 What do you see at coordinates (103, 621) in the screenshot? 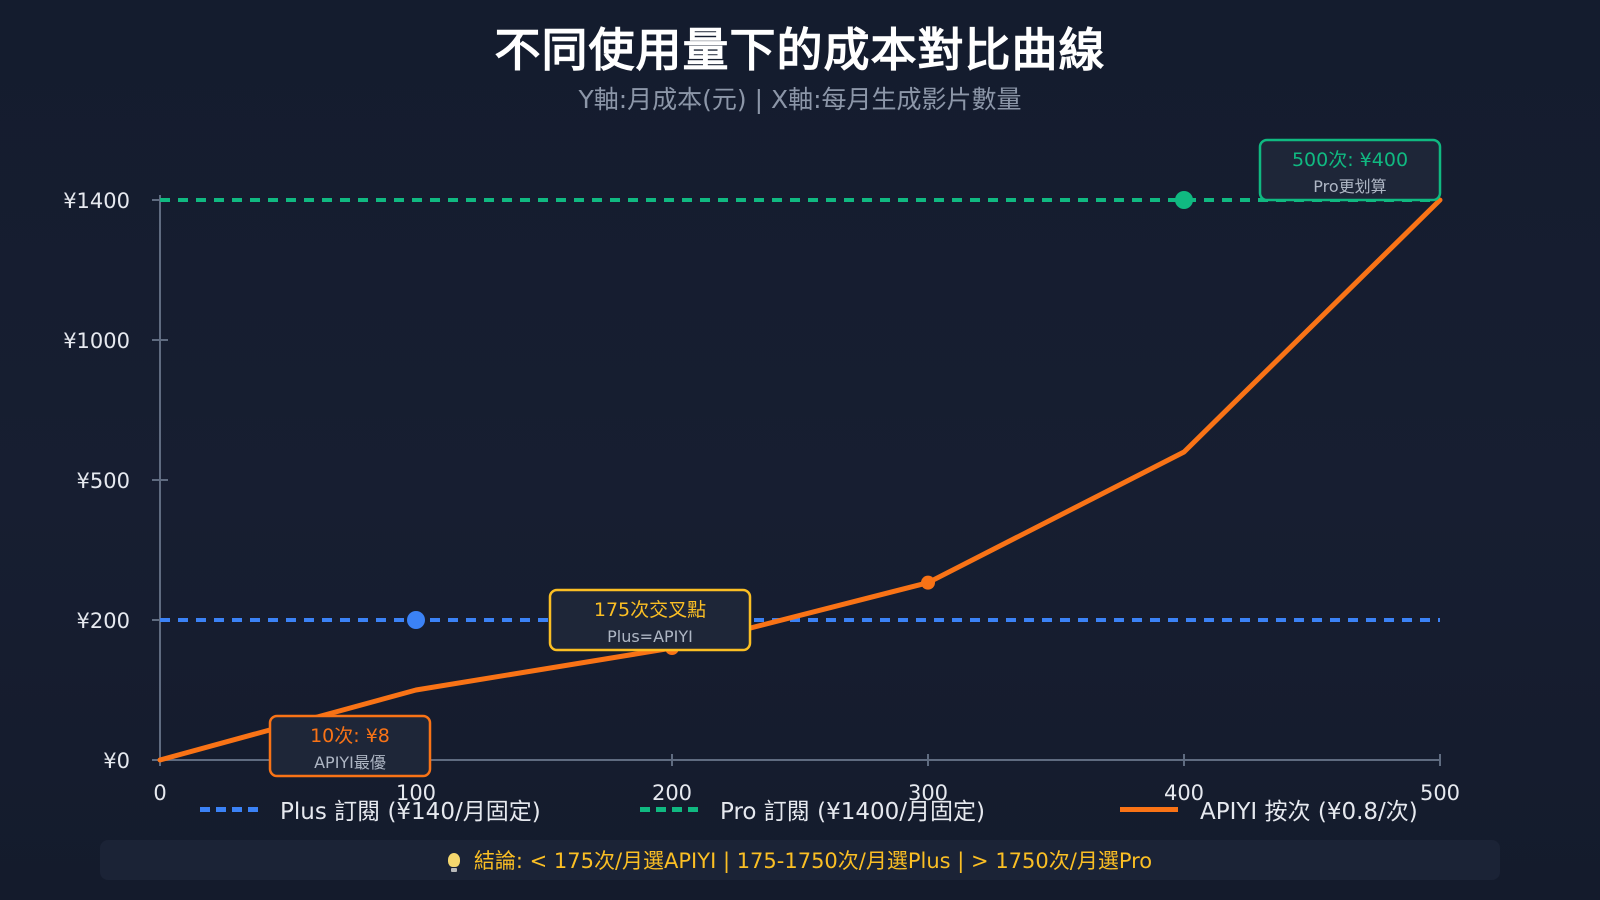
I see `y-tick-label: ¥200` at bounding box center [103, 621].